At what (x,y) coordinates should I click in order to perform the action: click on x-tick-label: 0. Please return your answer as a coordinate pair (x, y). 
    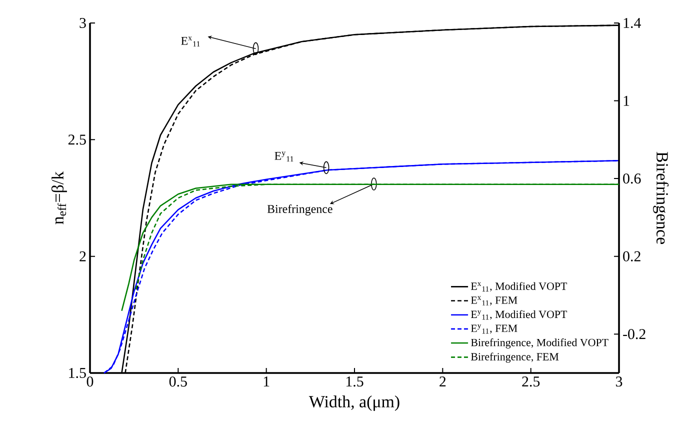
    Looking at the image, I should click on (90, 381).